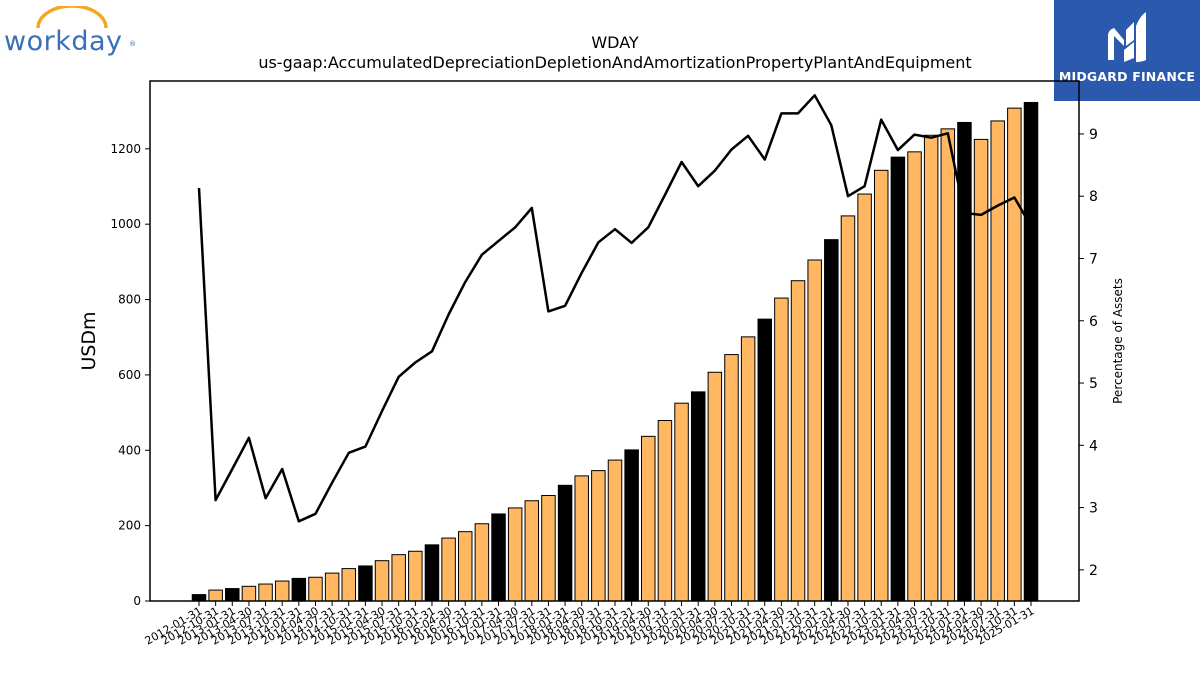 The width and height of the screenshot is (1200, 675). What do you see at coordinates (72, 17) in the screenshot?
I see `workday-logo-arc-icon` at bounding box center [72, 17].